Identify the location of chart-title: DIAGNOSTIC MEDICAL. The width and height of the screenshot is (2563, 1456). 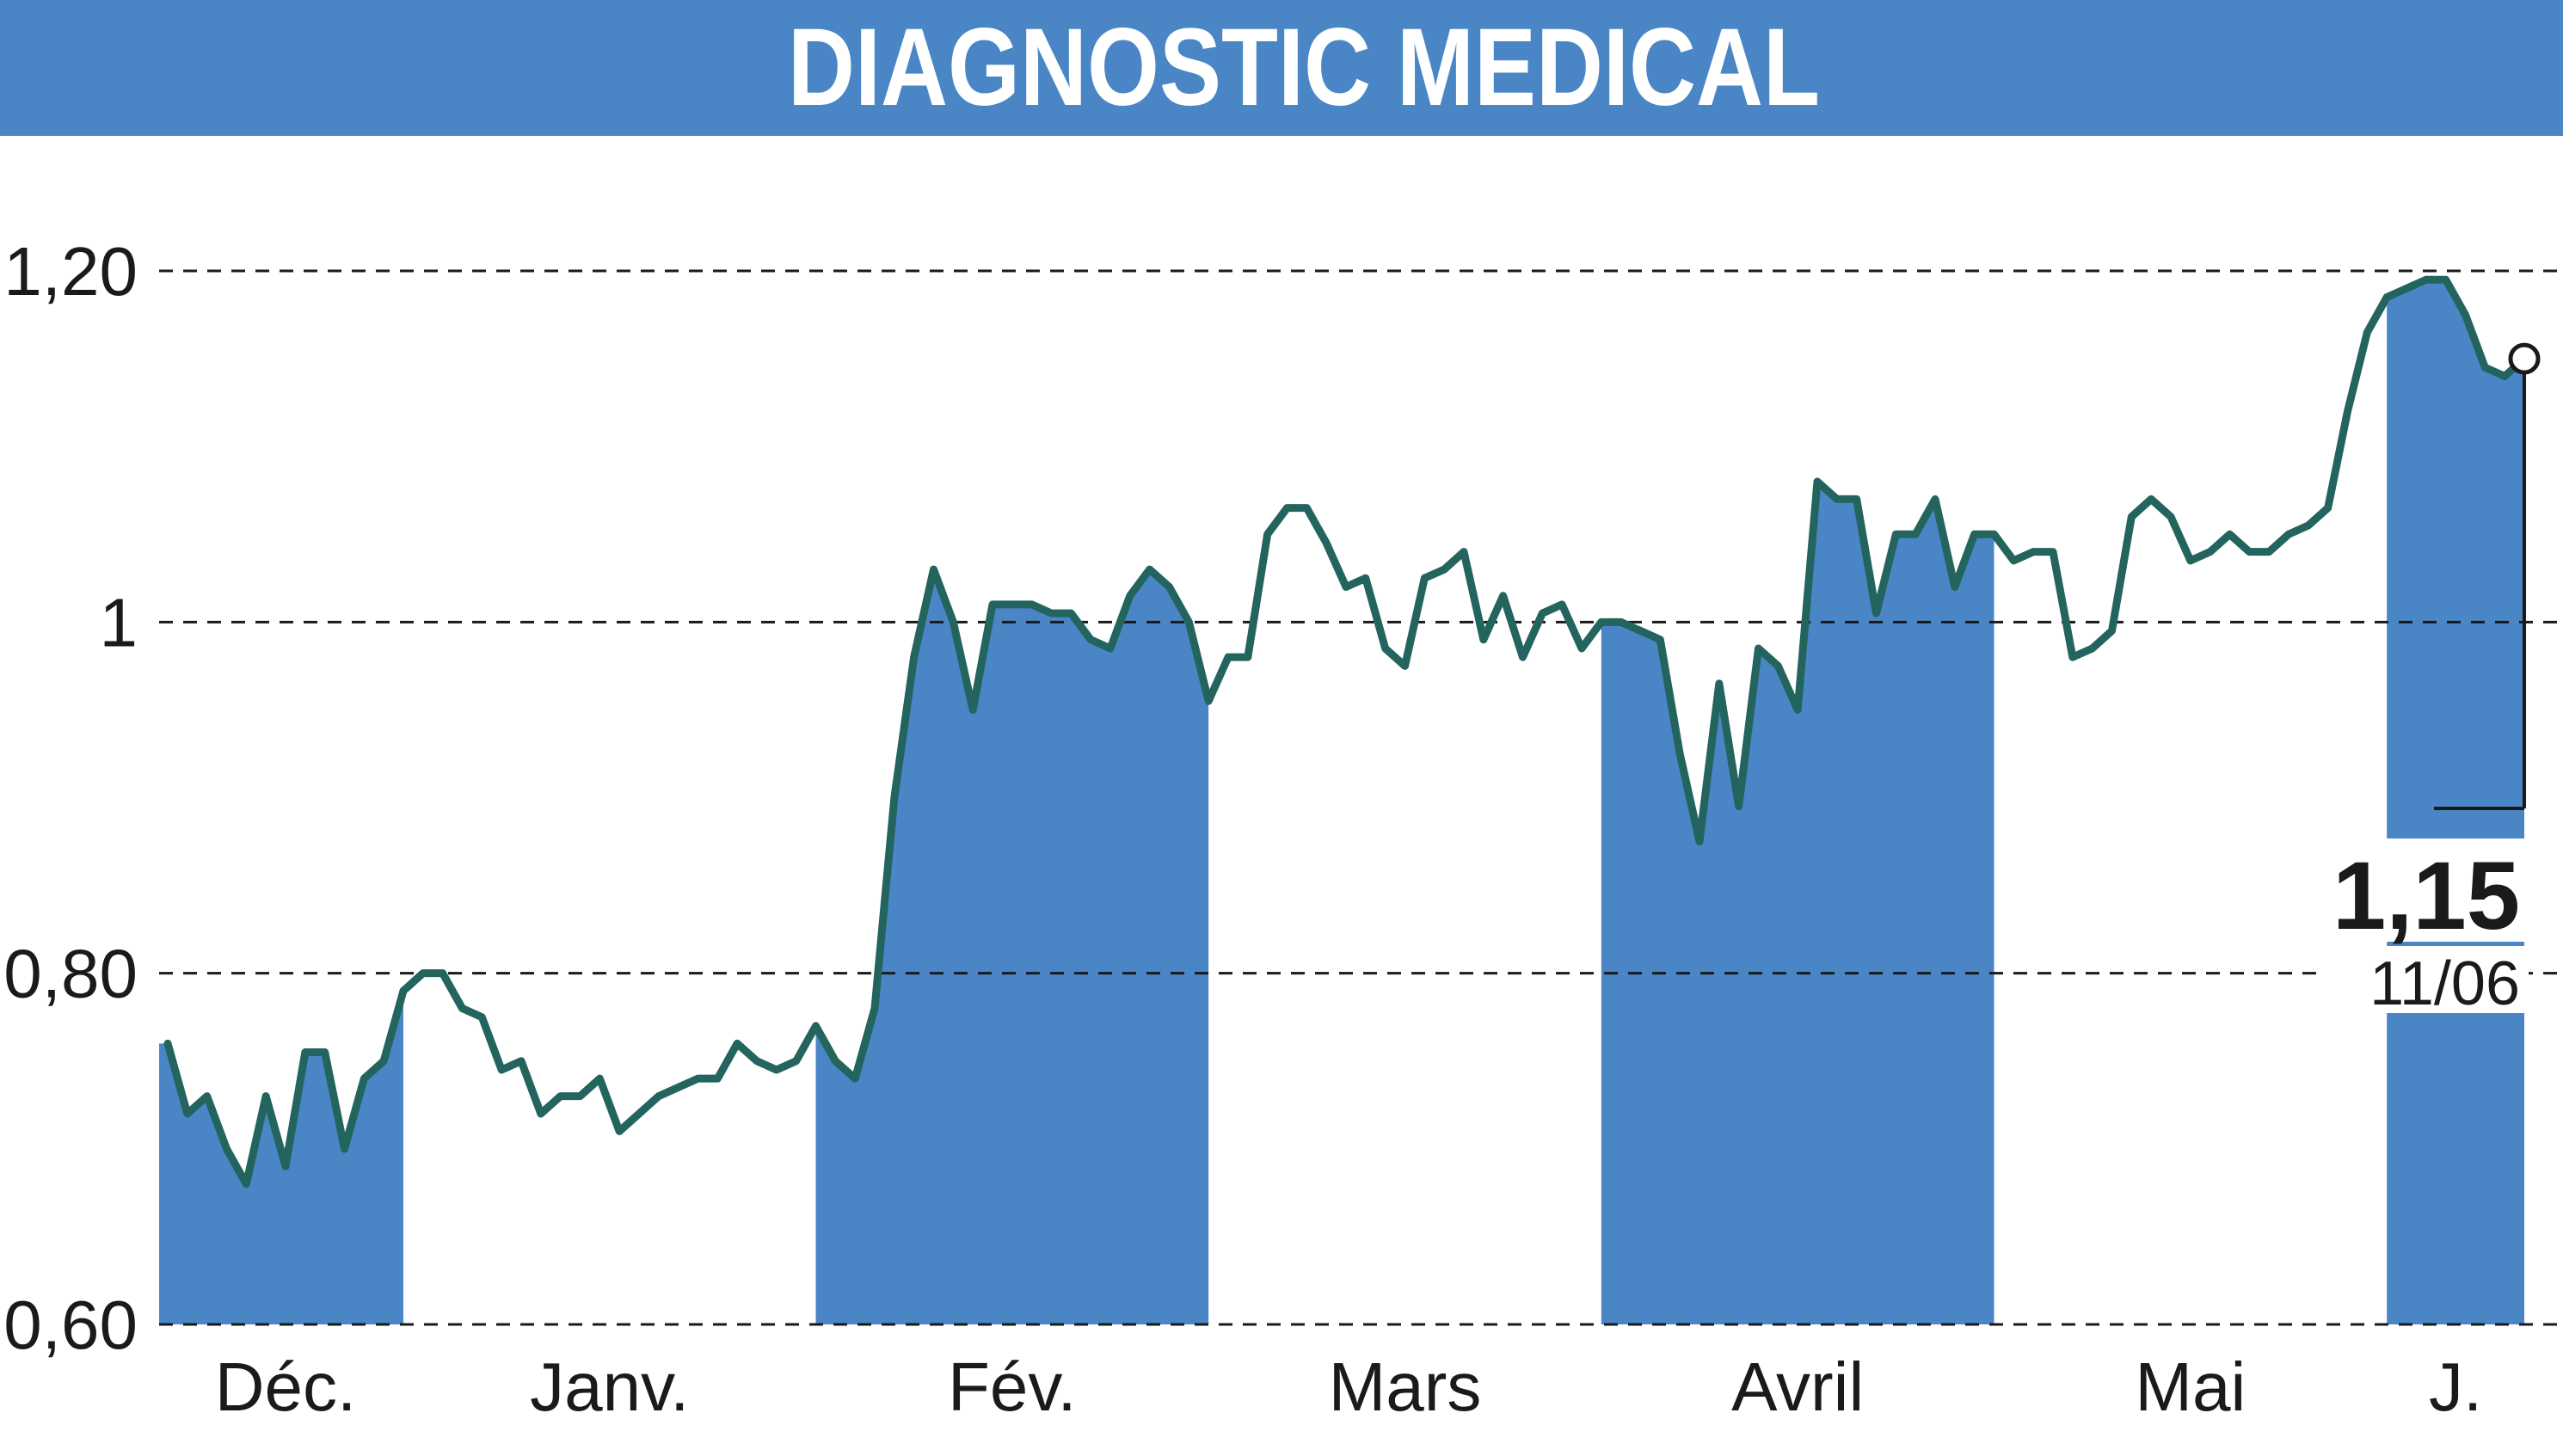
(1304, 67).